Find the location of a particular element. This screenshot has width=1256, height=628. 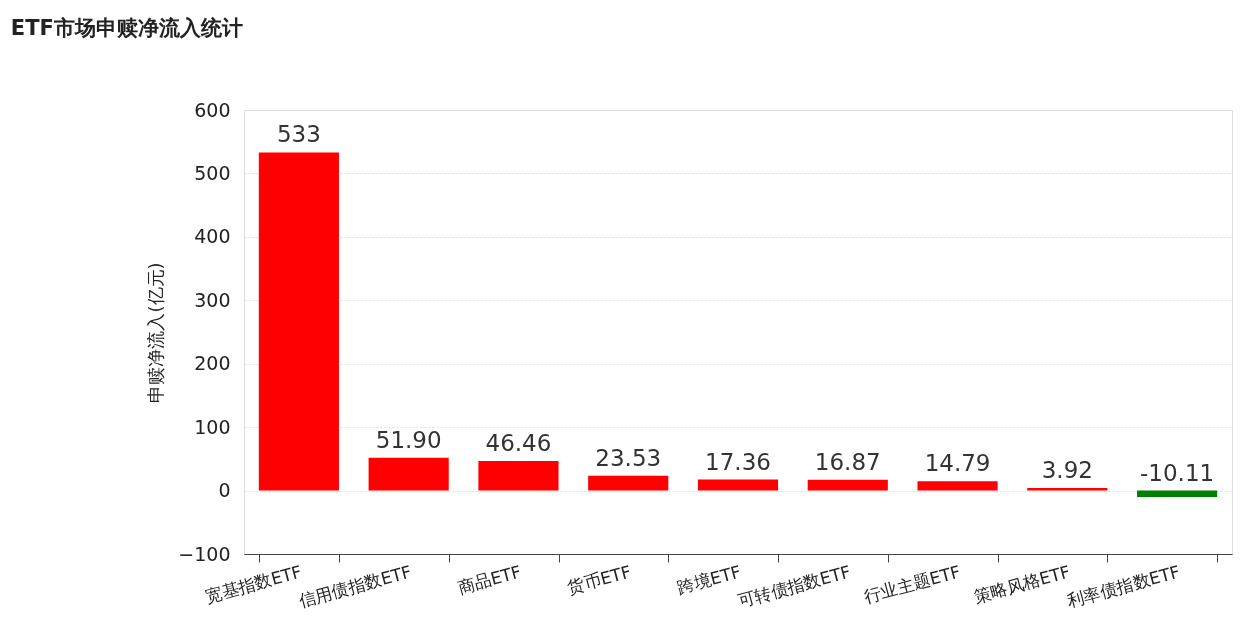

data-label: -10.11 is located at coordinates (1177, 472).